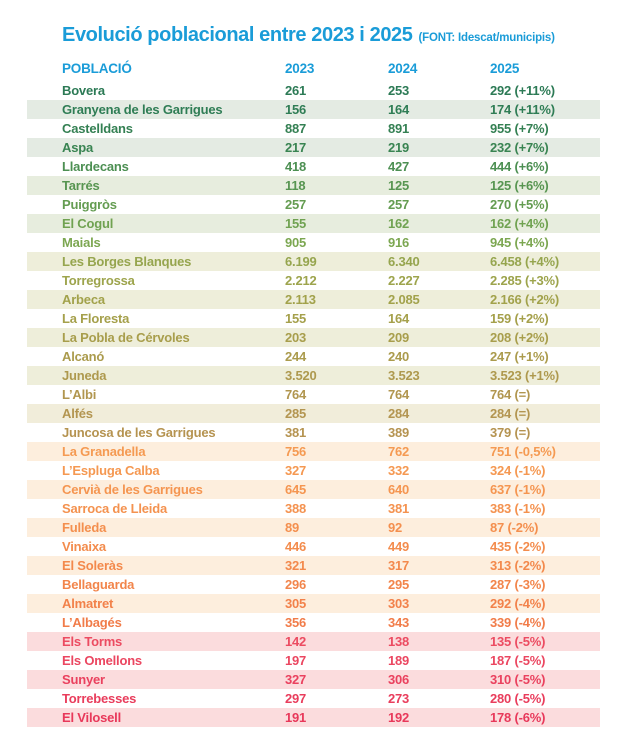 Image resolution: width=623 pixels, height=754 pixels. Describe the element at coordinates (296, 394) in the screenshot. I see `value-2023: 764` at that location.